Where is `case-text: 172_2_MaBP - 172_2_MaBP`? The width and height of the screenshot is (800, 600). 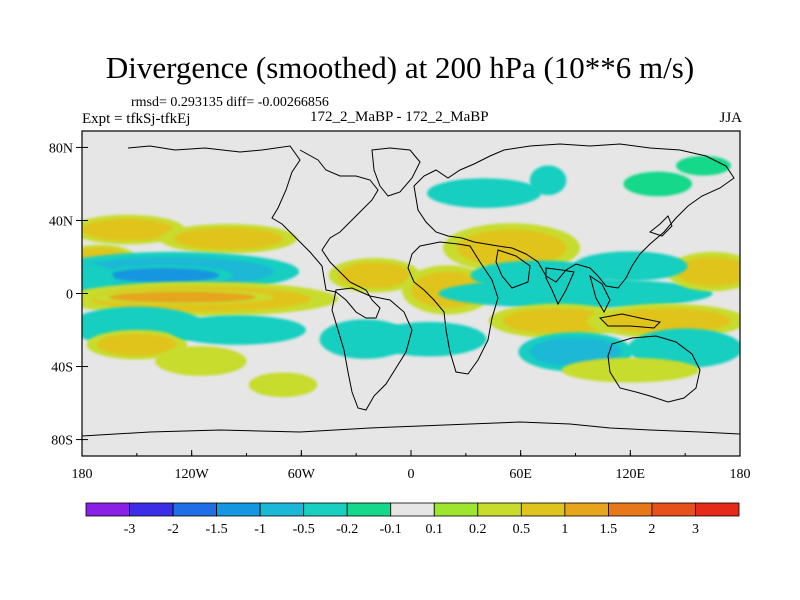
case-text: 172_2_MaBP - 172_2_MaBP is located at coordinates (399, 117).